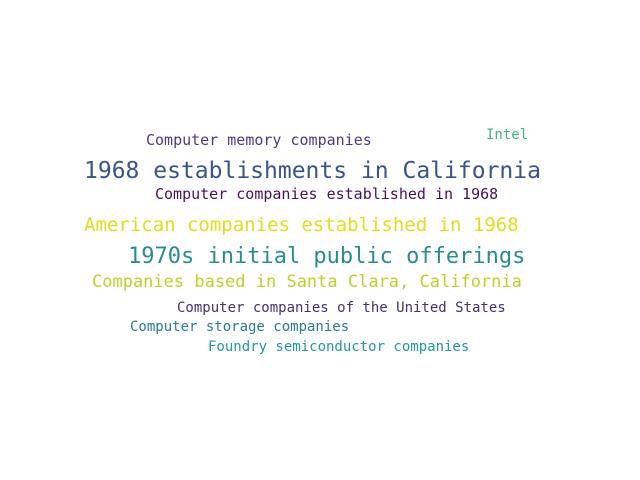  Describe the element at coordinates (339, 347) in the screenshot. I see `word-foundry-semiconductor-companies: Foundry semiconductor companies` at that location.